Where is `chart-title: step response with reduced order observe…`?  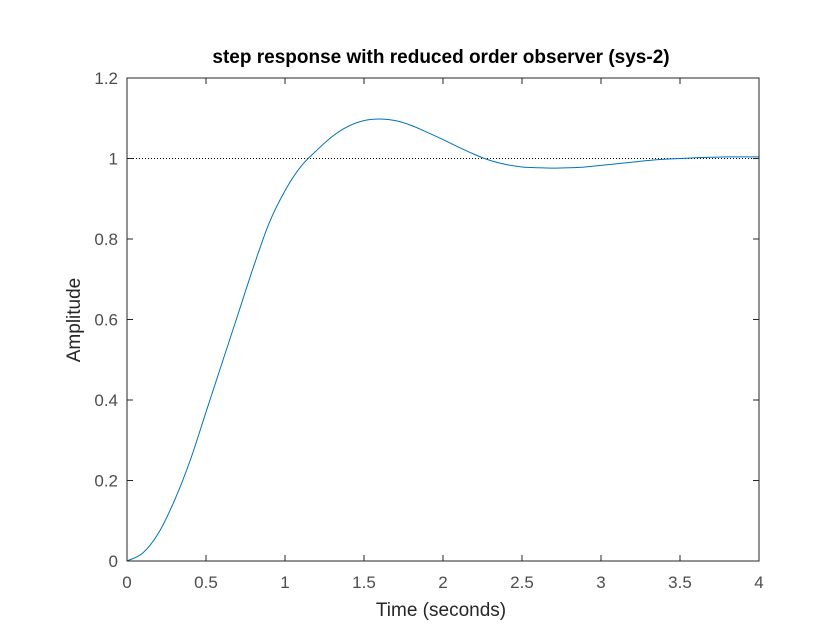 chart-title: step response with reduced order observe… is located at coordinates (440, 57).